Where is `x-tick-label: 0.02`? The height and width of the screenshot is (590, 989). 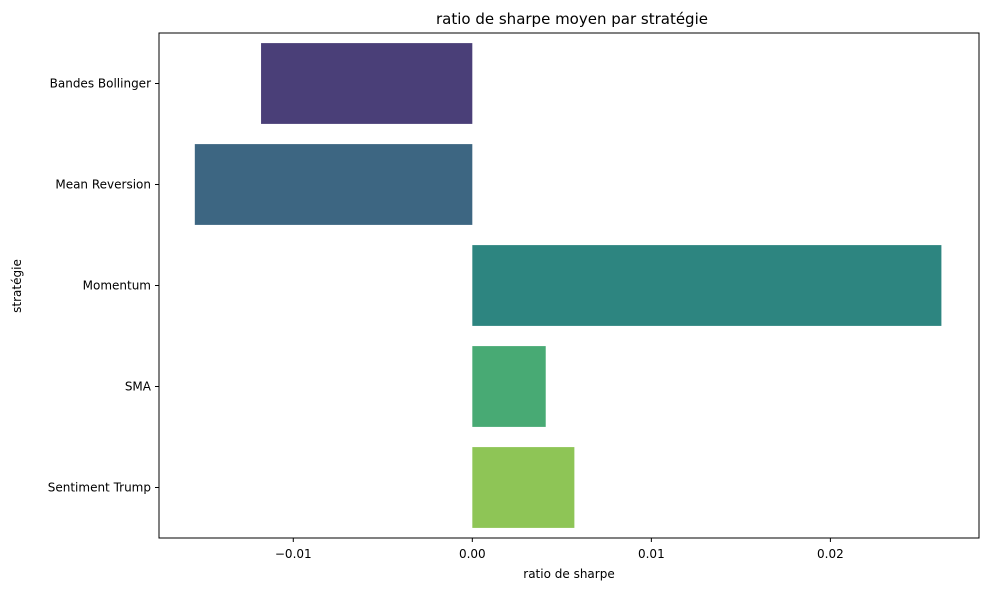
x-tick-label: 0.02 is located at coordinates (830, 554).